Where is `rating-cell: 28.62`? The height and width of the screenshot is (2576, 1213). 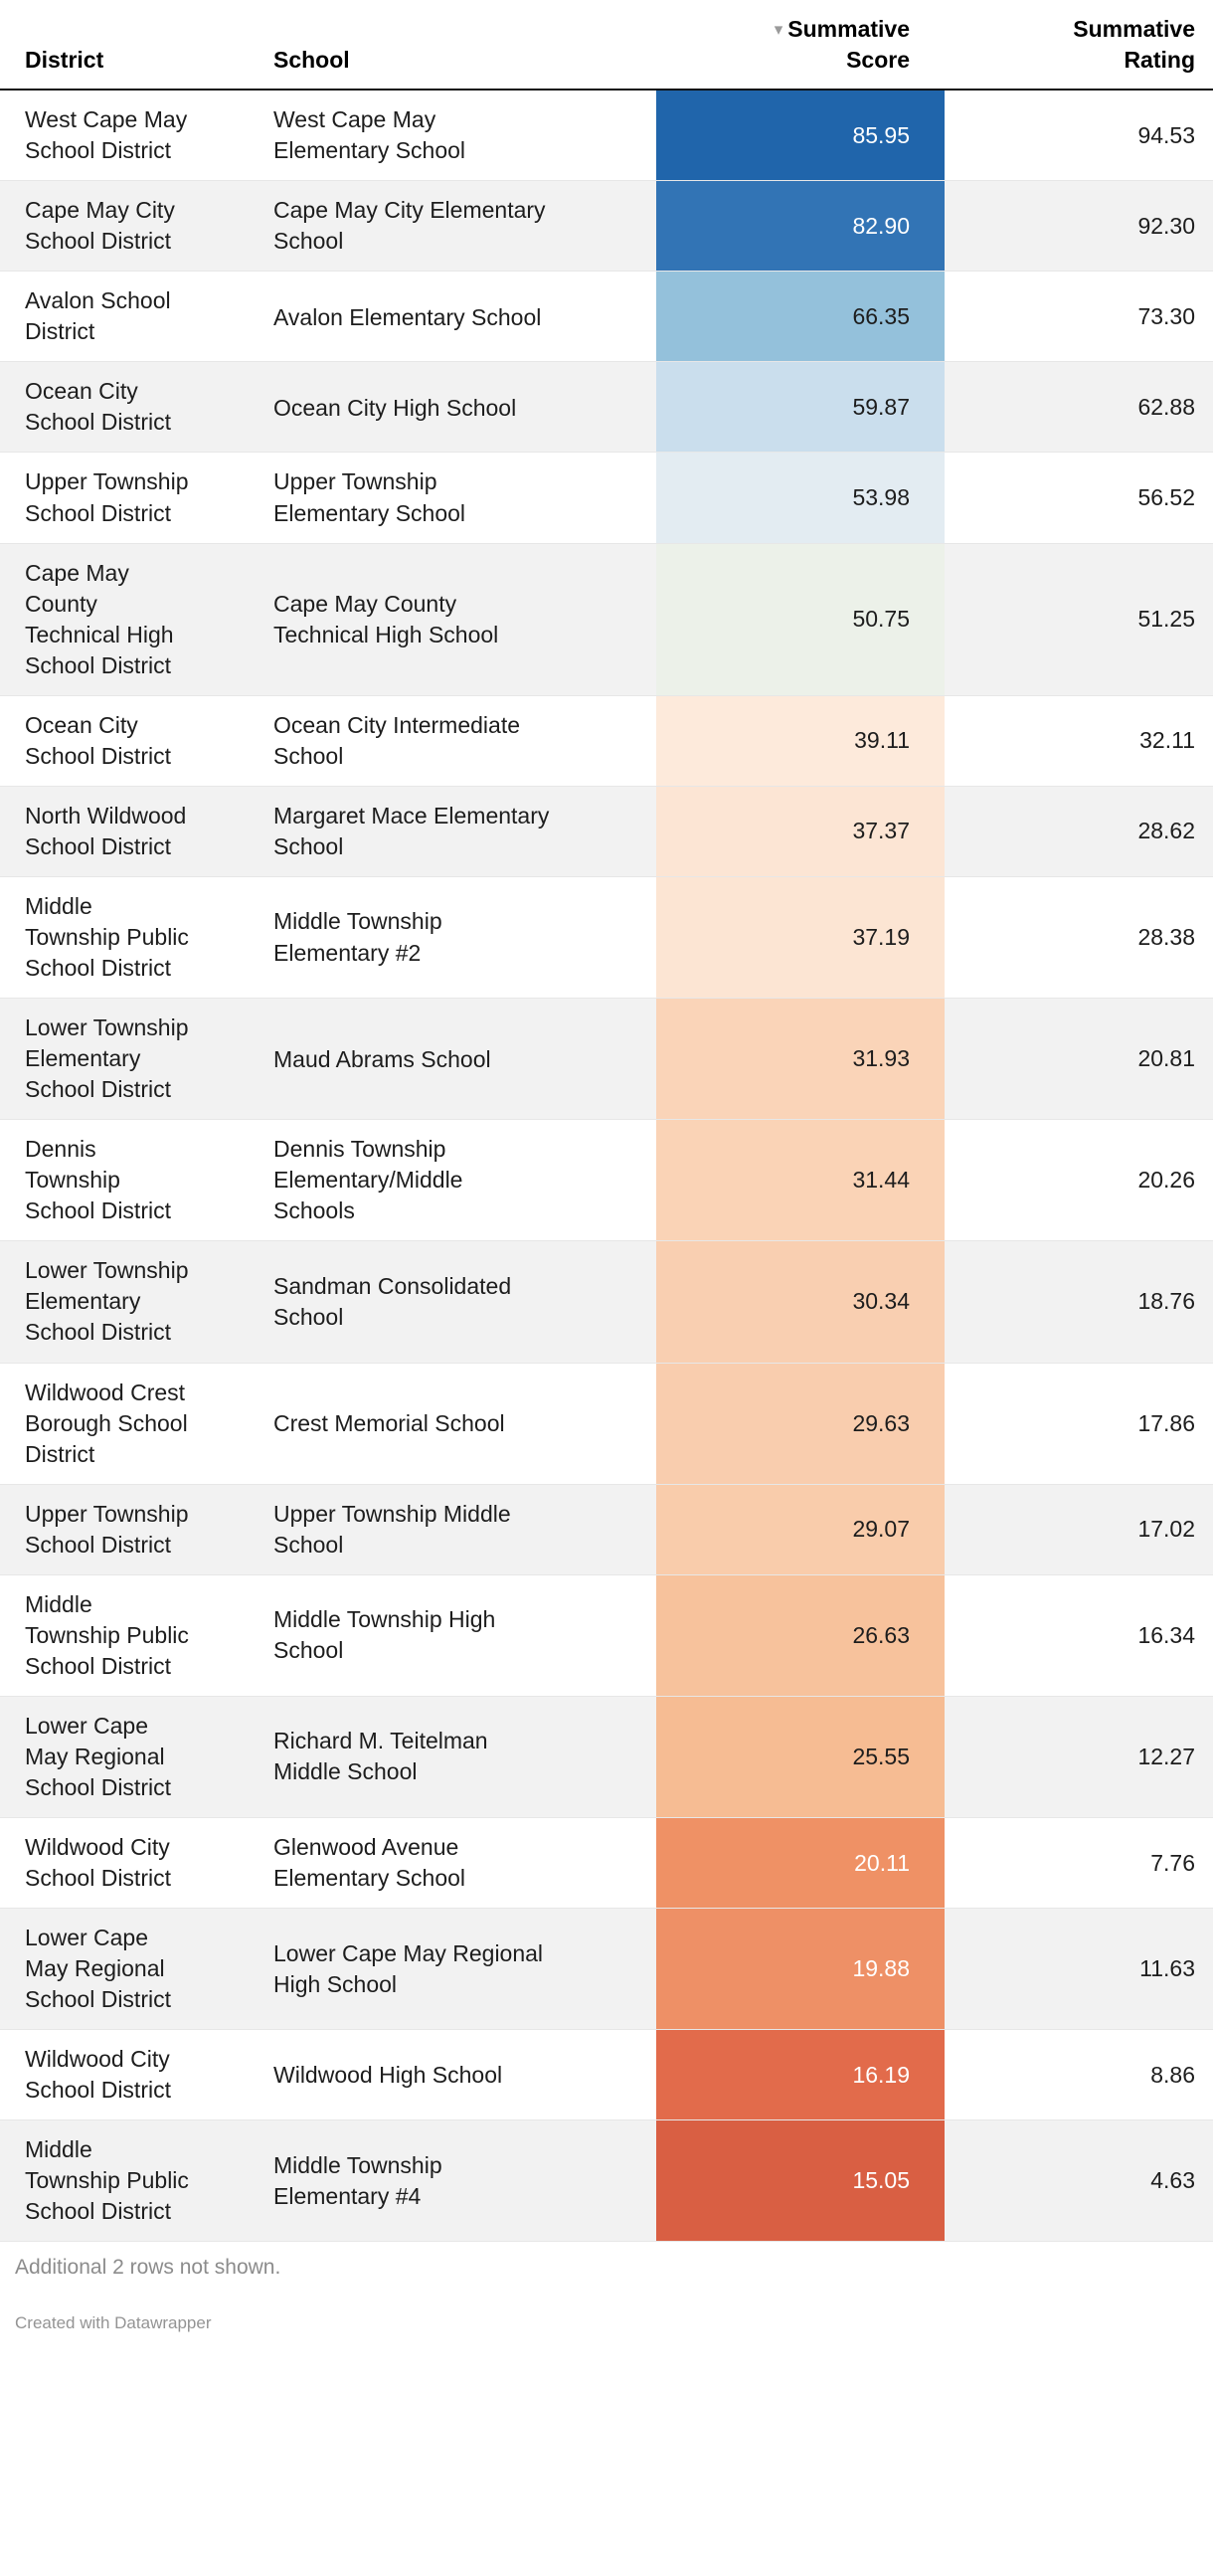 rating-cell: 28.62 is located at coordinates (1079, 831).